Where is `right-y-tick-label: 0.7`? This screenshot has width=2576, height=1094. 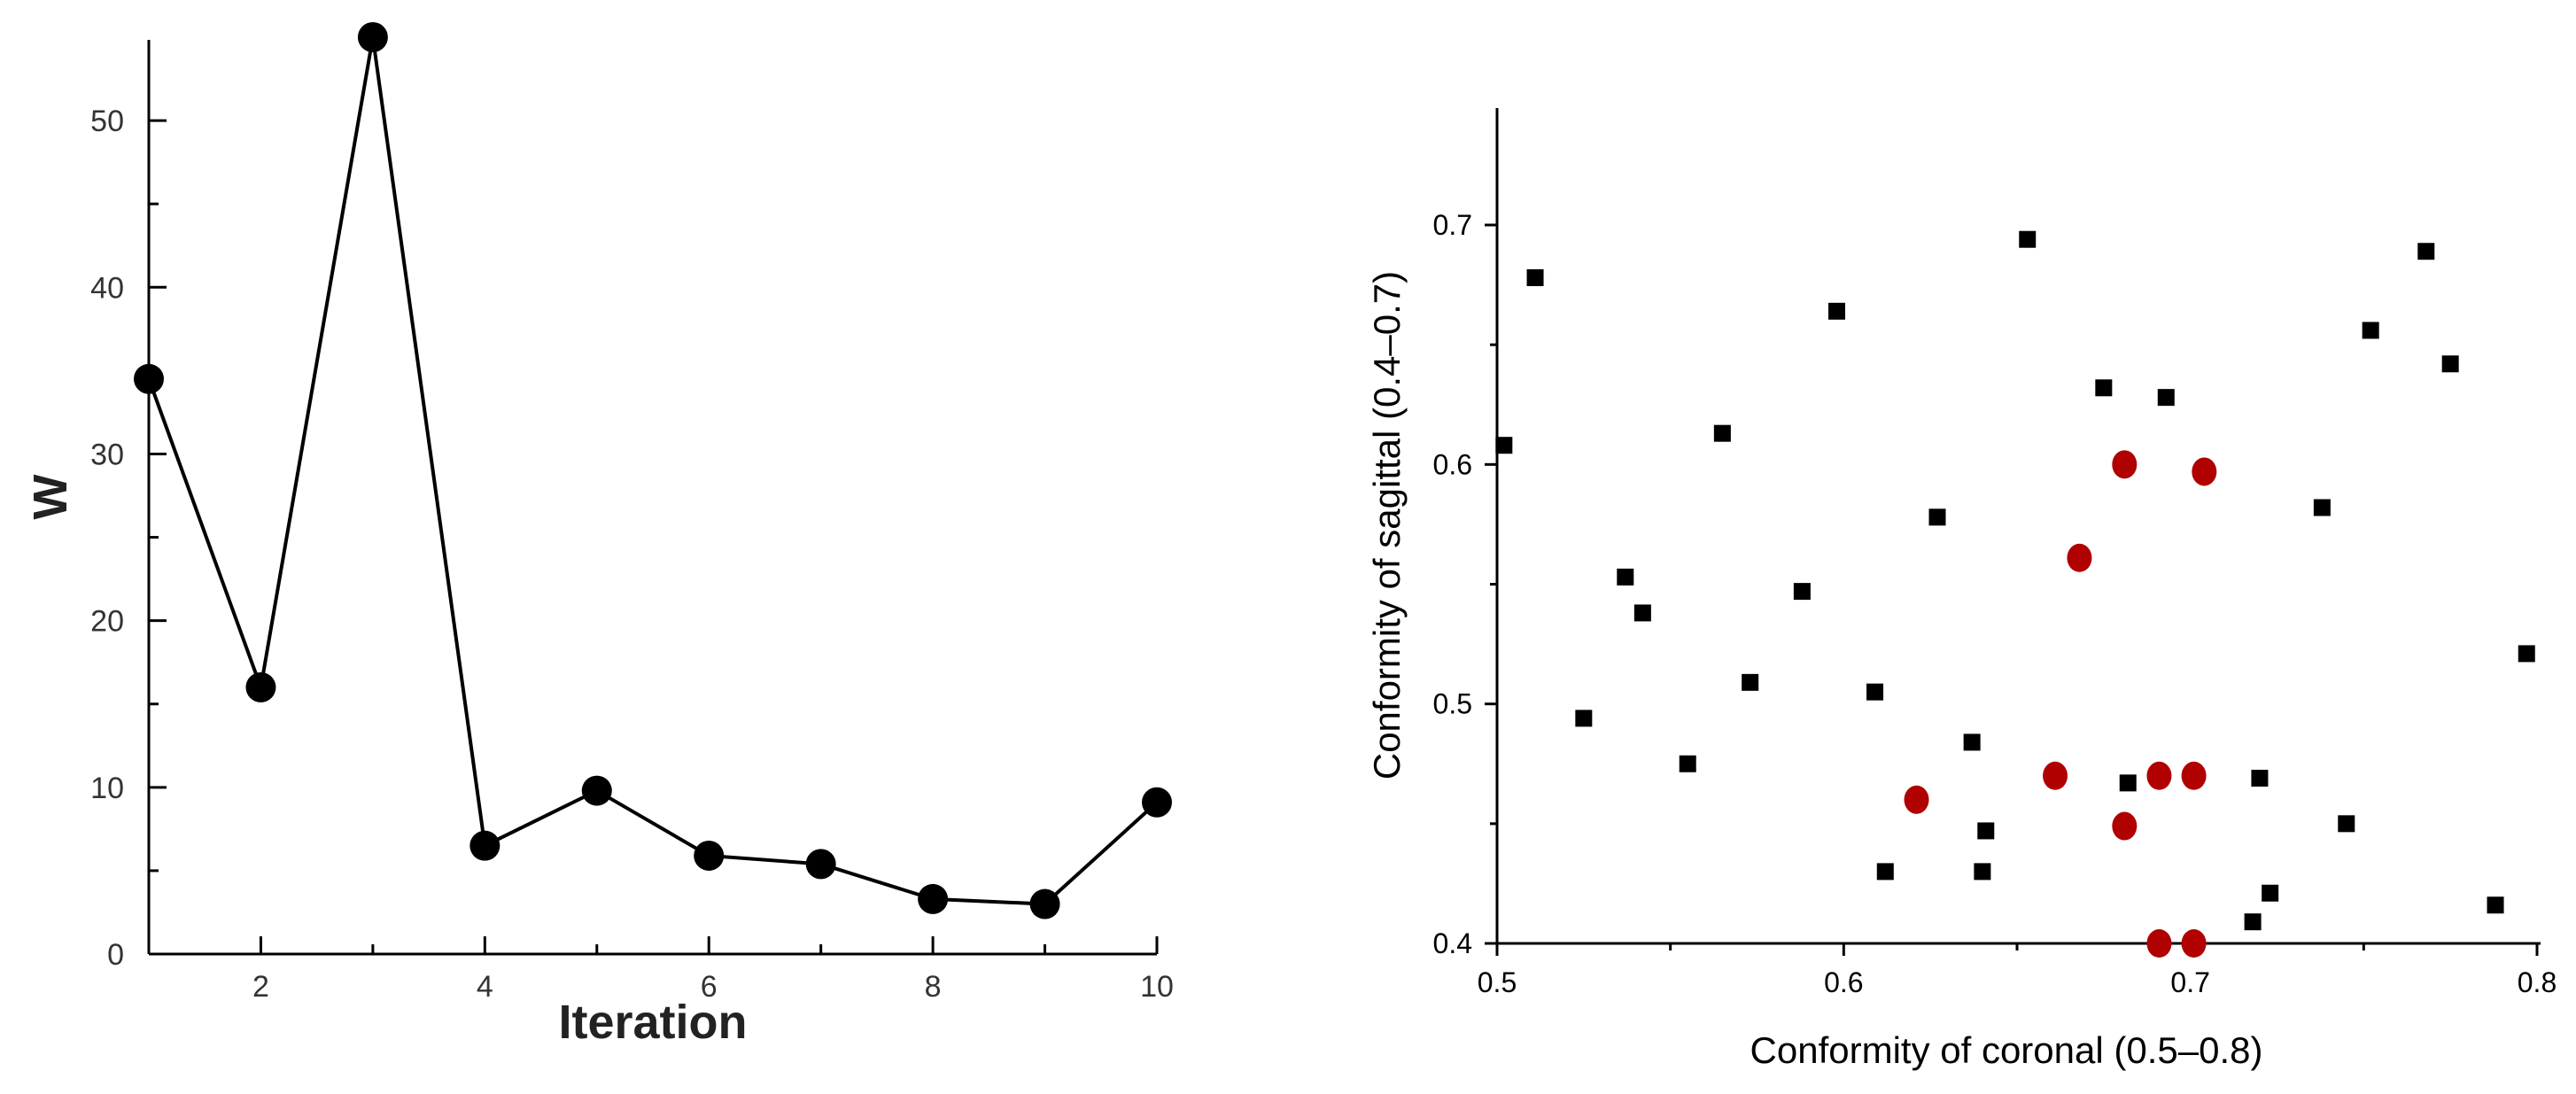
right-y-tick-label: 0.7 is located at coordinates (1452, 225).